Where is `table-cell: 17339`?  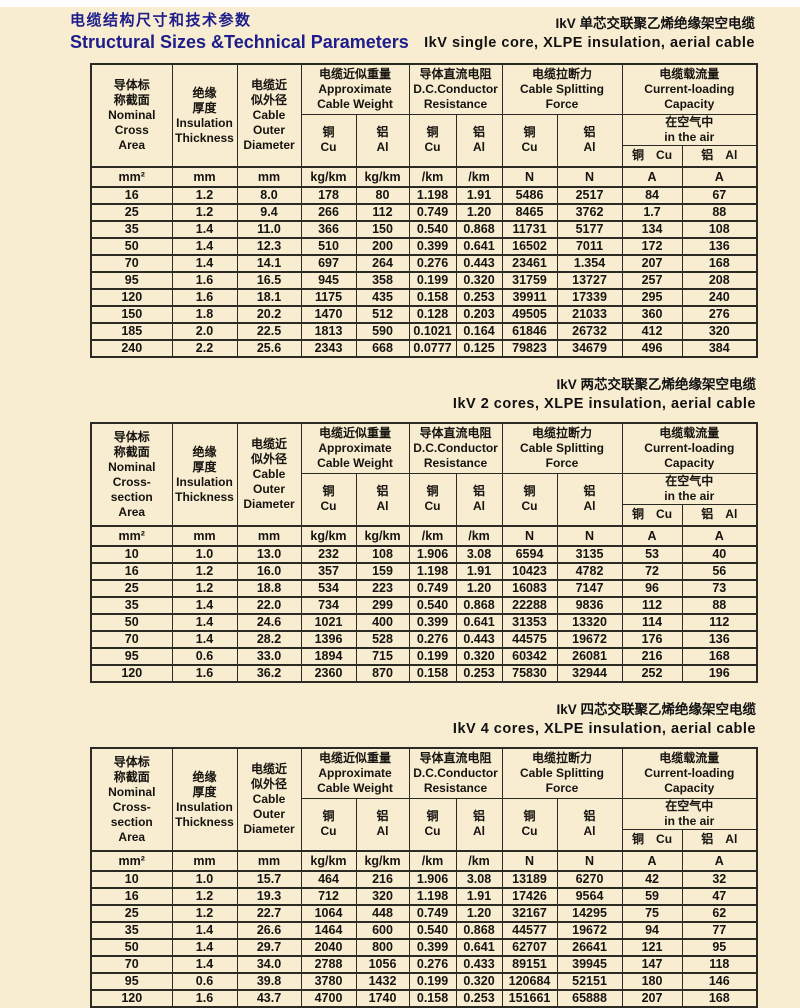 table-cell: 17339 is located at coordinates (589, 297).